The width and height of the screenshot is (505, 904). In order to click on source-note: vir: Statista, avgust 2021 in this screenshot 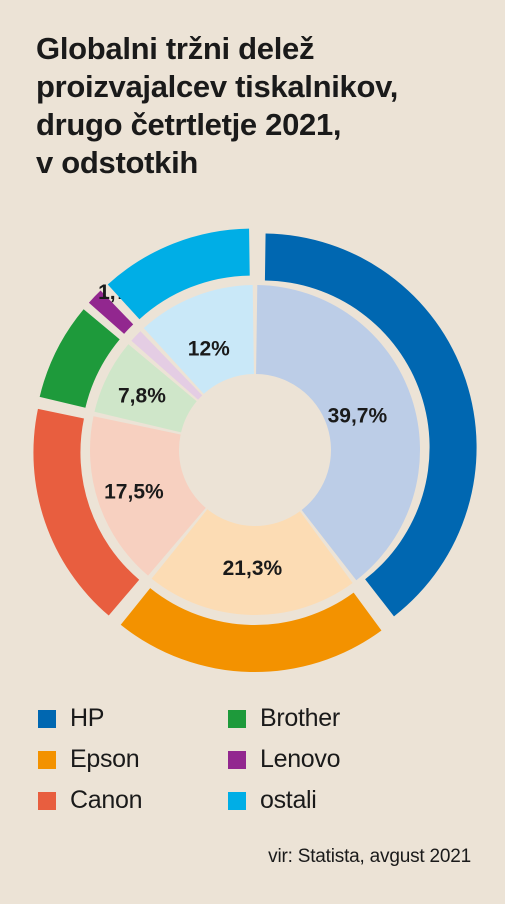, I will do `click(369, 856)`.